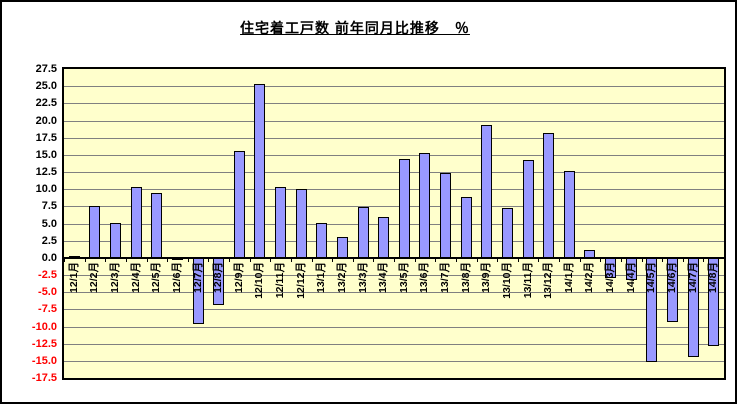  What do you see at coordinates (568, 277) in the screenshot?
I see `x-axis-tick-label: 14/1月` at bounding box center [568, 277].